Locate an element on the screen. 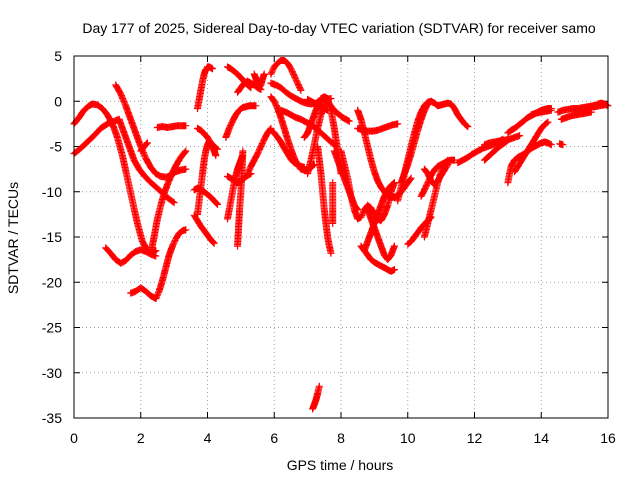  series-s49 is located at coordinates (436, 174).